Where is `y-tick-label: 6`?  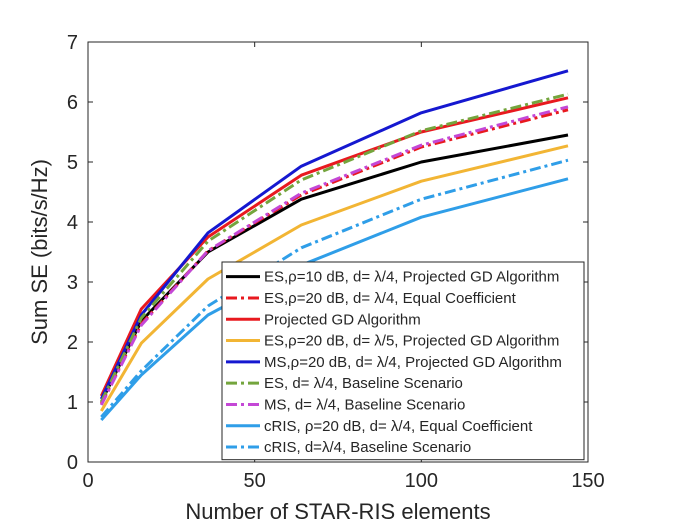
y-tick-label: 6 is located at coordinates (72, 103).